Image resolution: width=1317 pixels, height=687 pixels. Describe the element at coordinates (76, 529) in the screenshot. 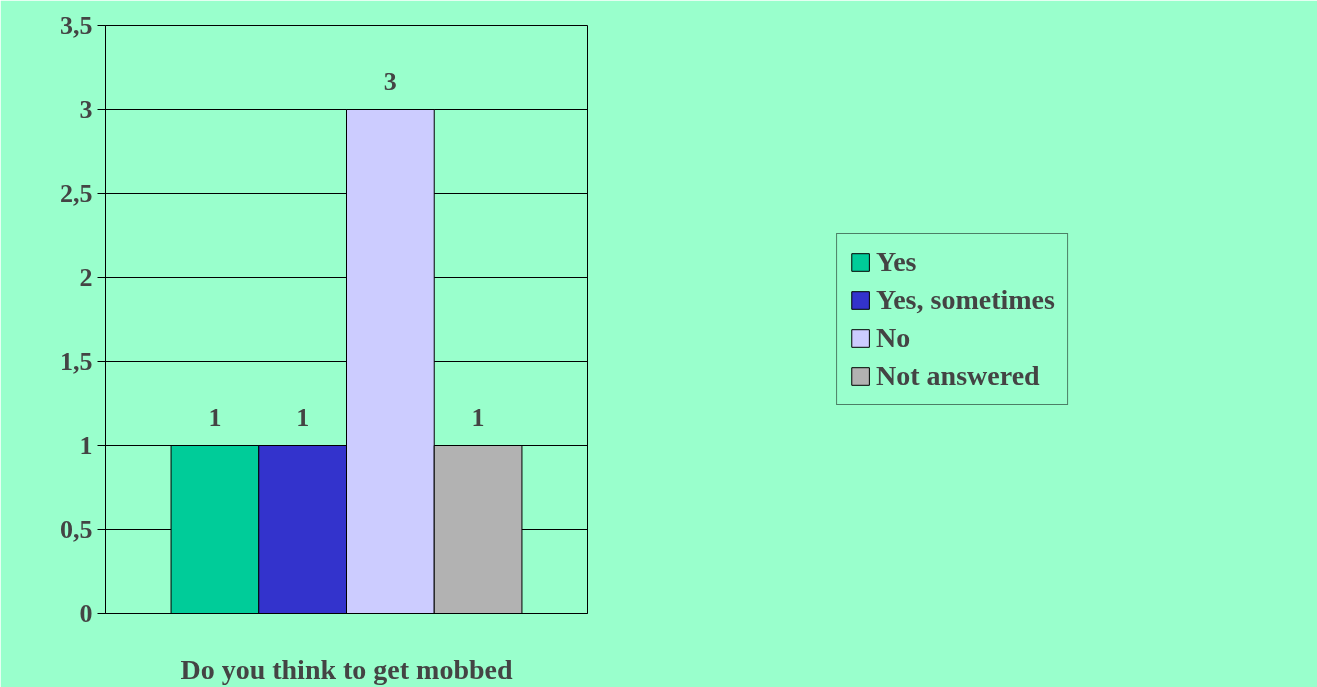

I see `y-tick-label: 0,5` at that location.